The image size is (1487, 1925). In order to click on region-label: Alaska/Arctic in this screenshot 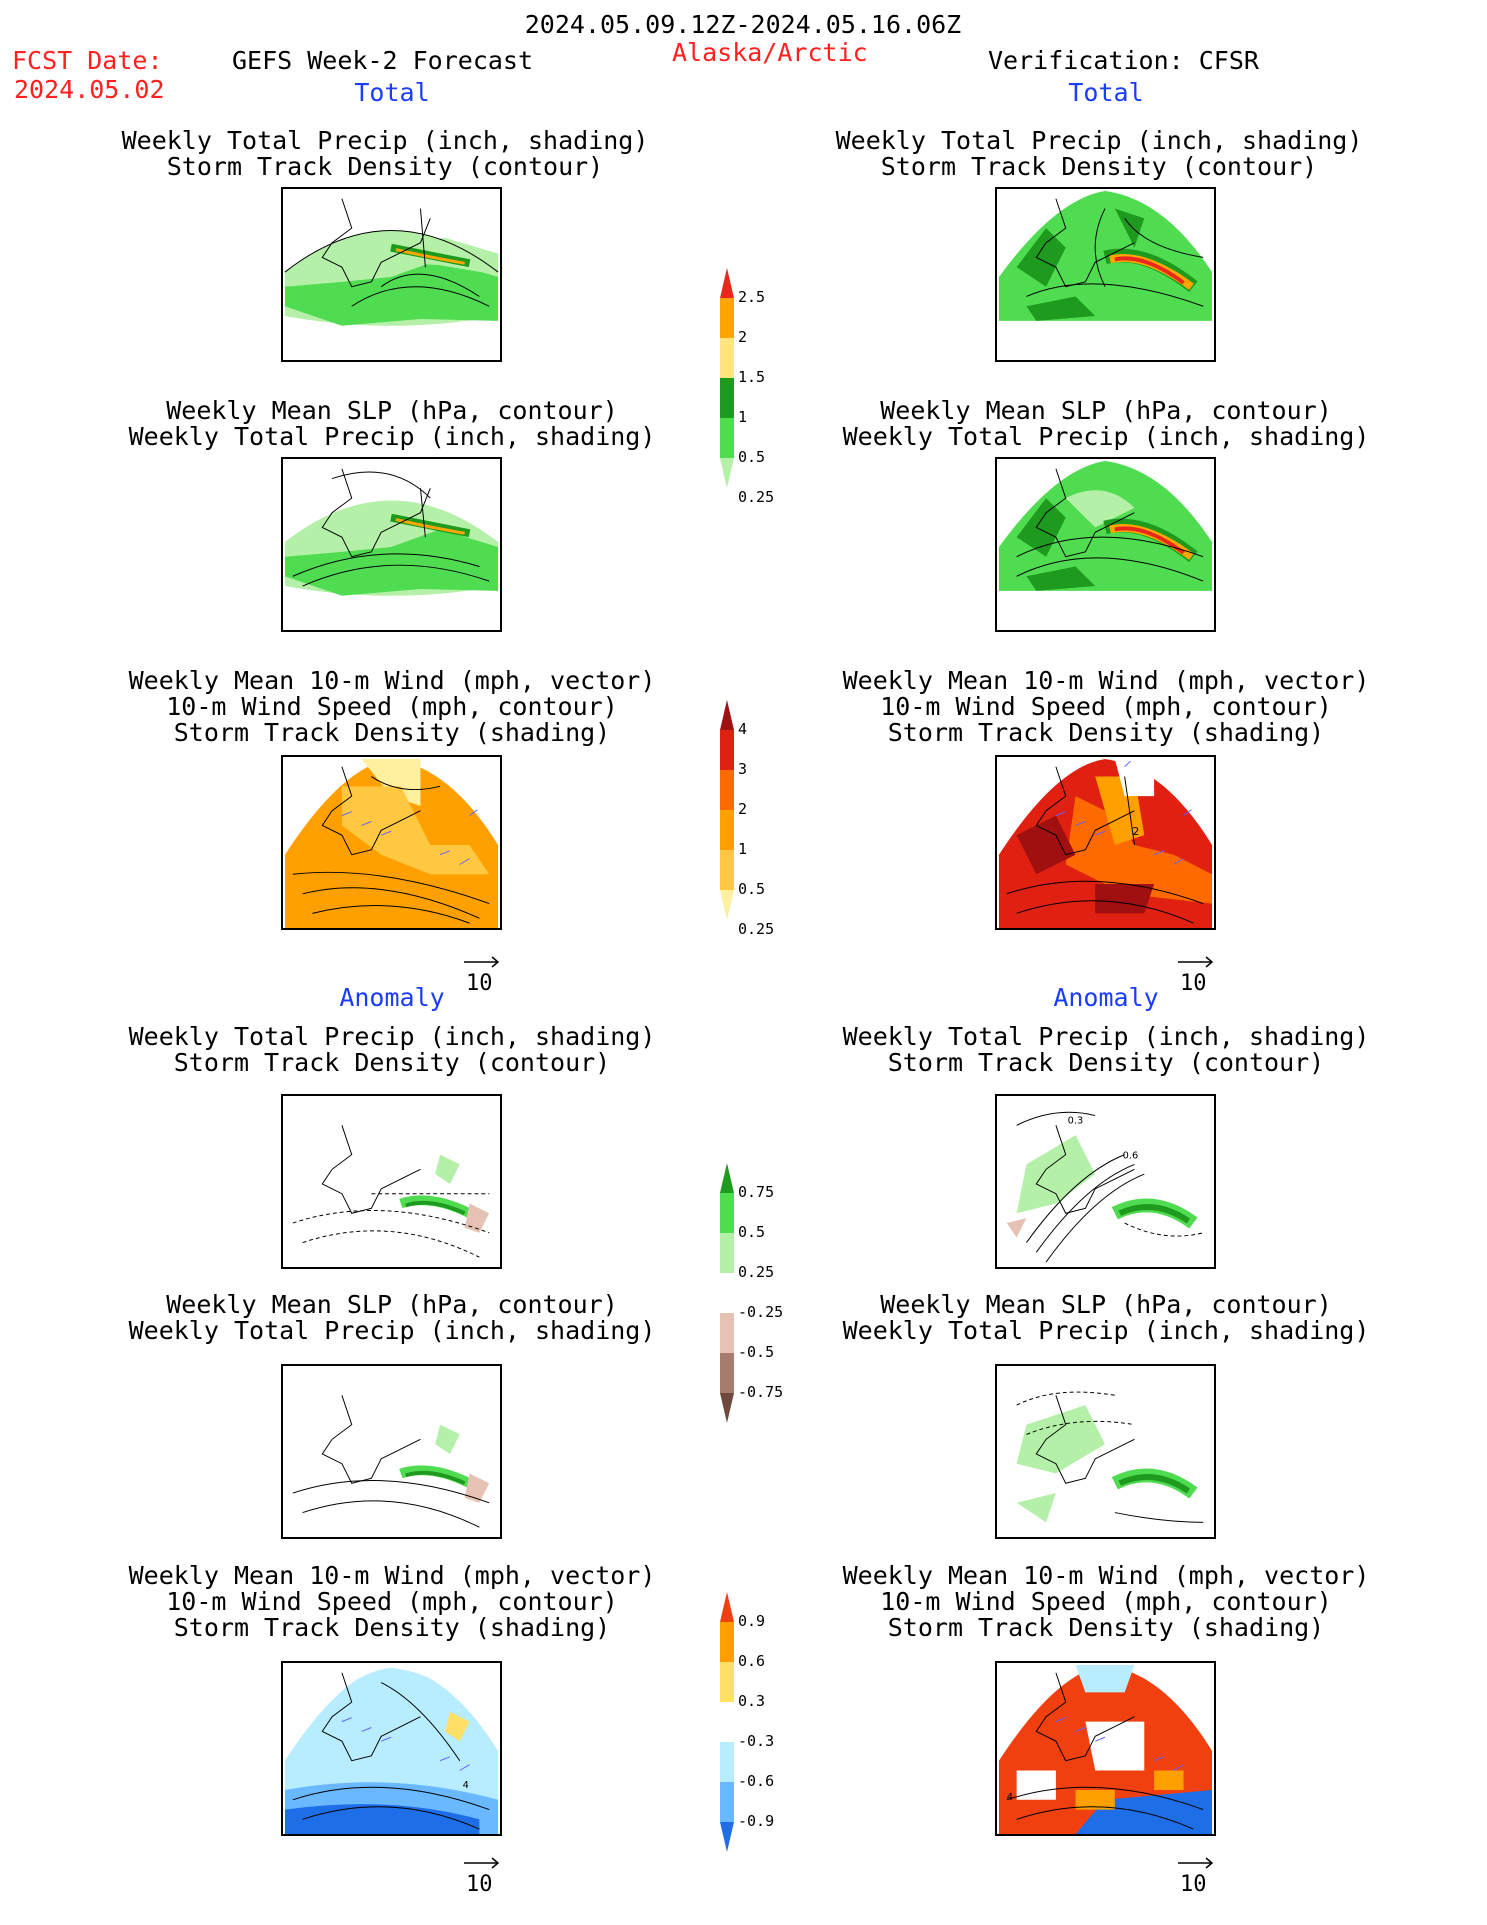, I will do `click(770, 52)`.